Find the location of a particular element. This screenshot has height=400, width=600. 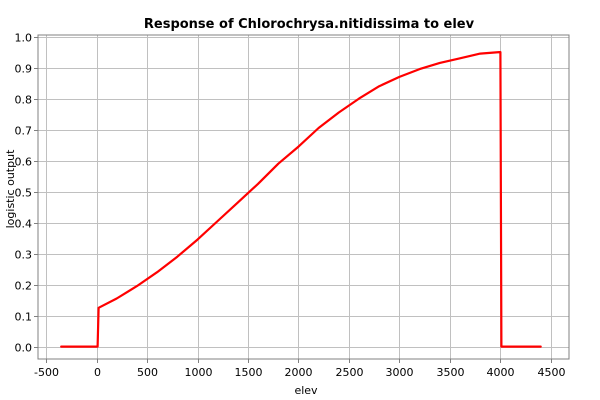

x-tick-label: -500 is located at coordinates (46, 372).